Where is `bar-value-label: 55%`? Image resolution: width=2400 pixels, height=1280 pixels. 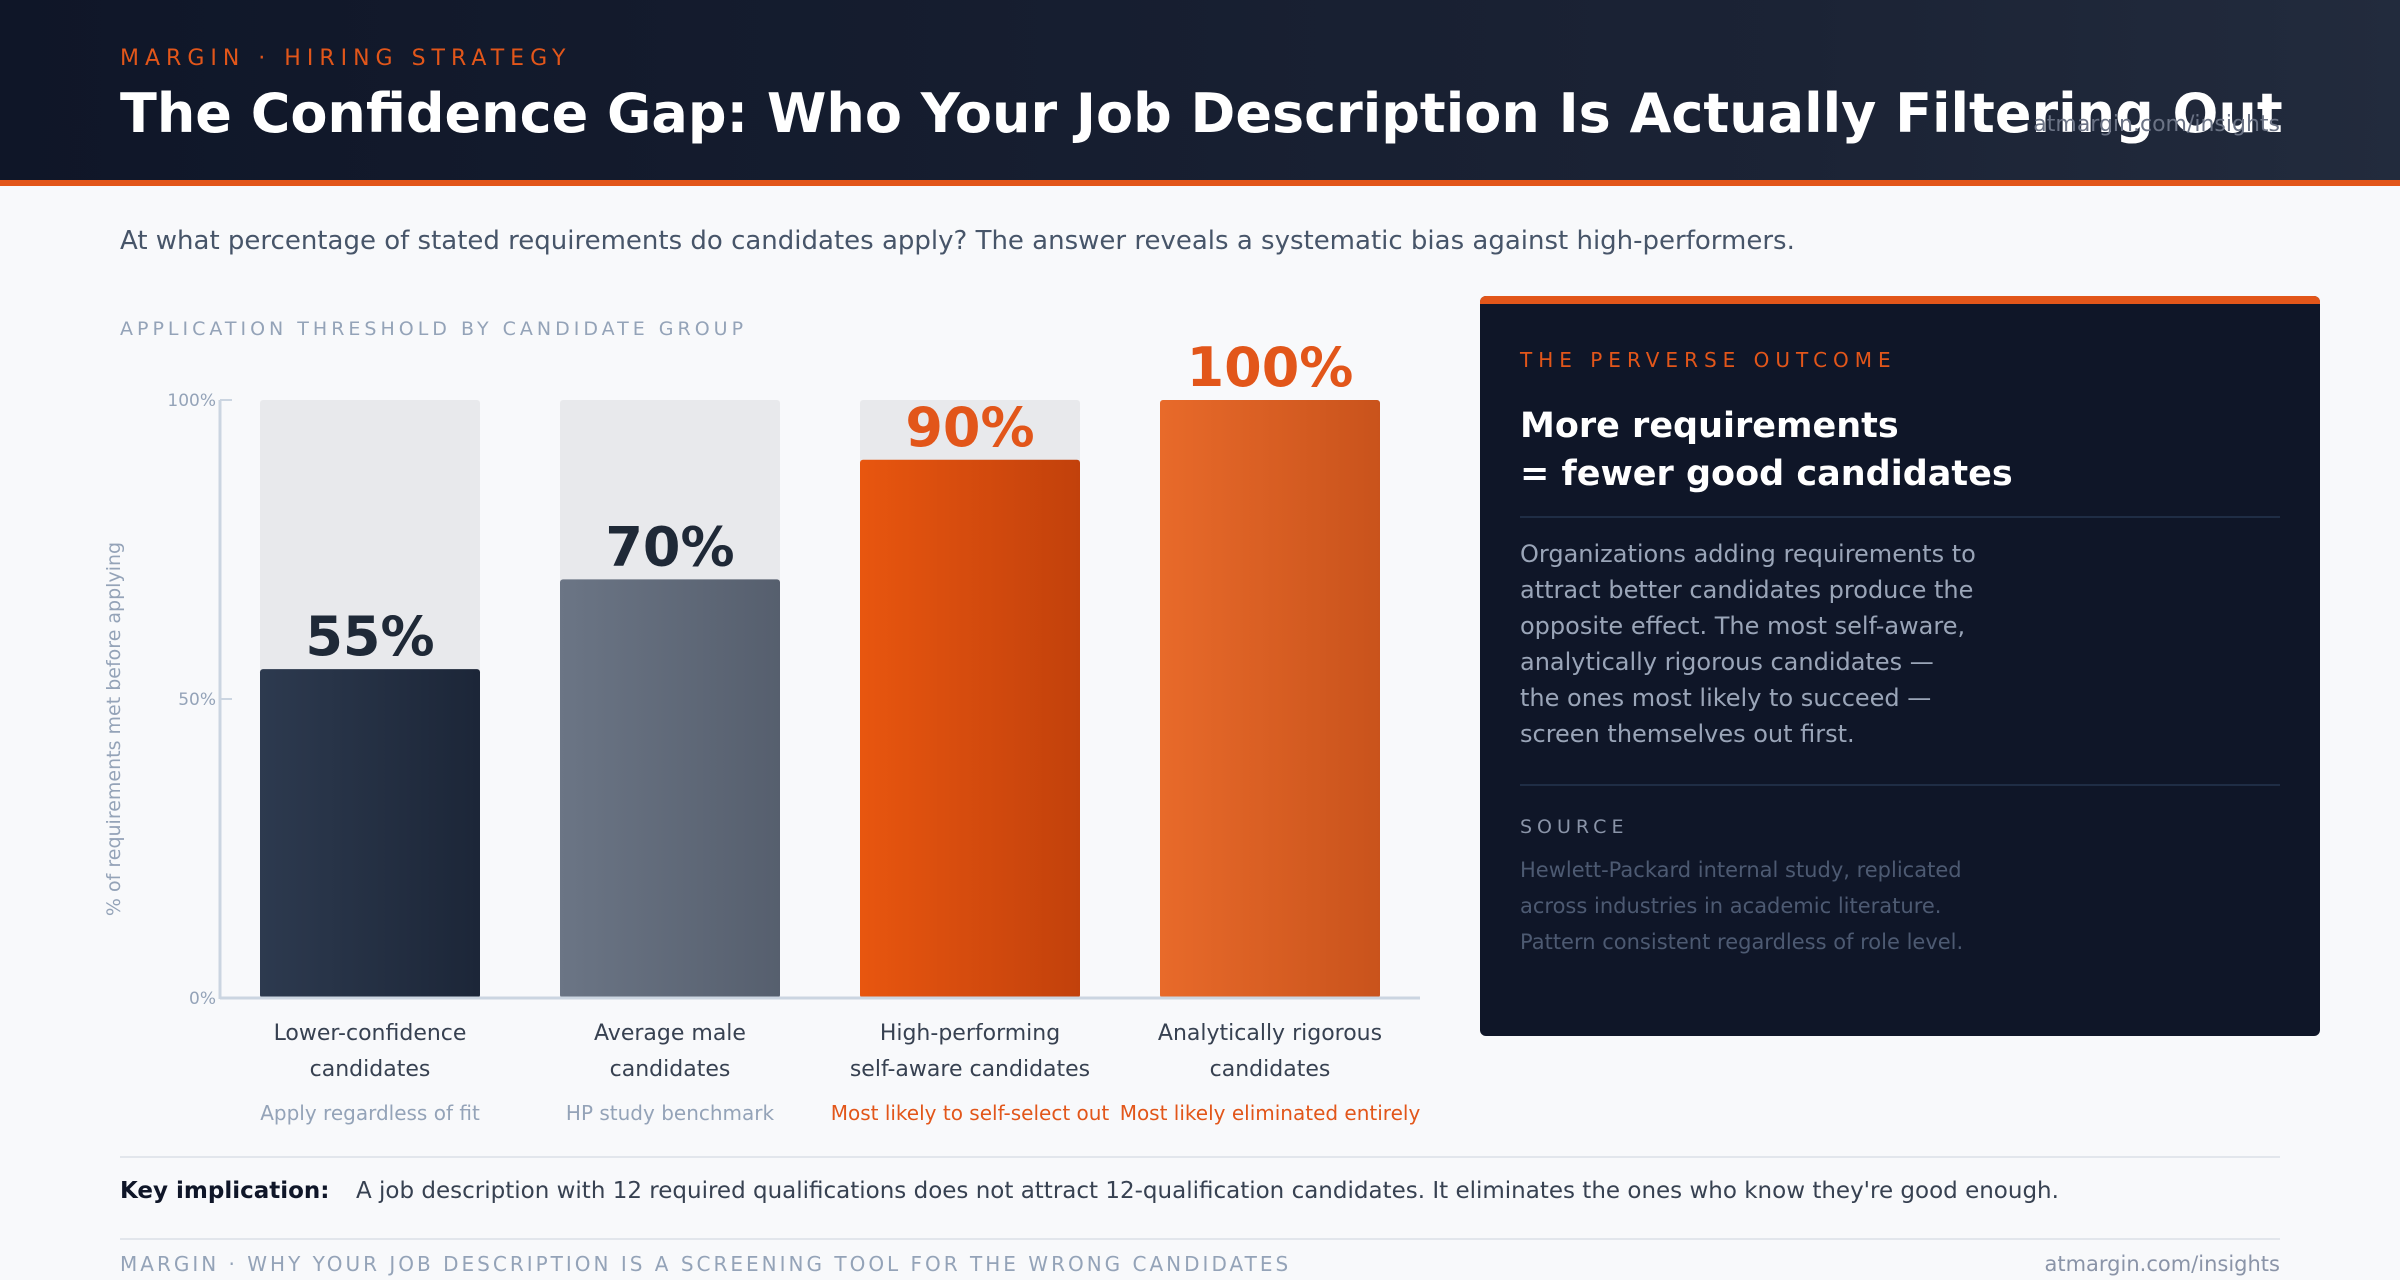 bar-value-label: 55% is located at coordinates (369, 636).